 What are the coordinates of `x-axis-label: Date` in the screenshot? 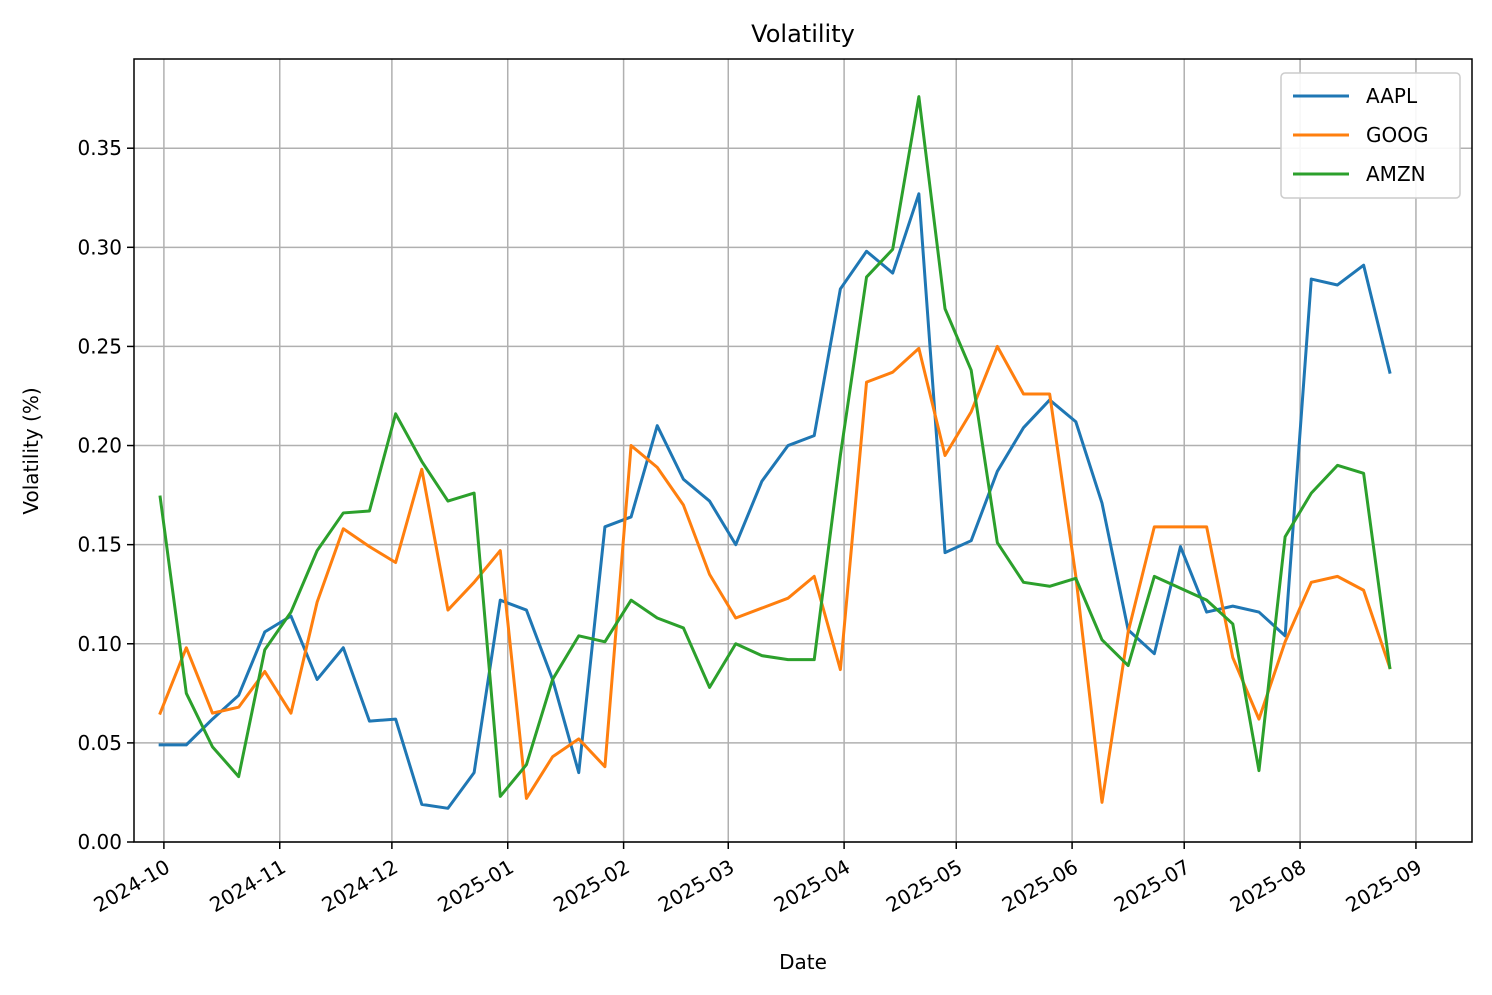 It's located at (803, 962).